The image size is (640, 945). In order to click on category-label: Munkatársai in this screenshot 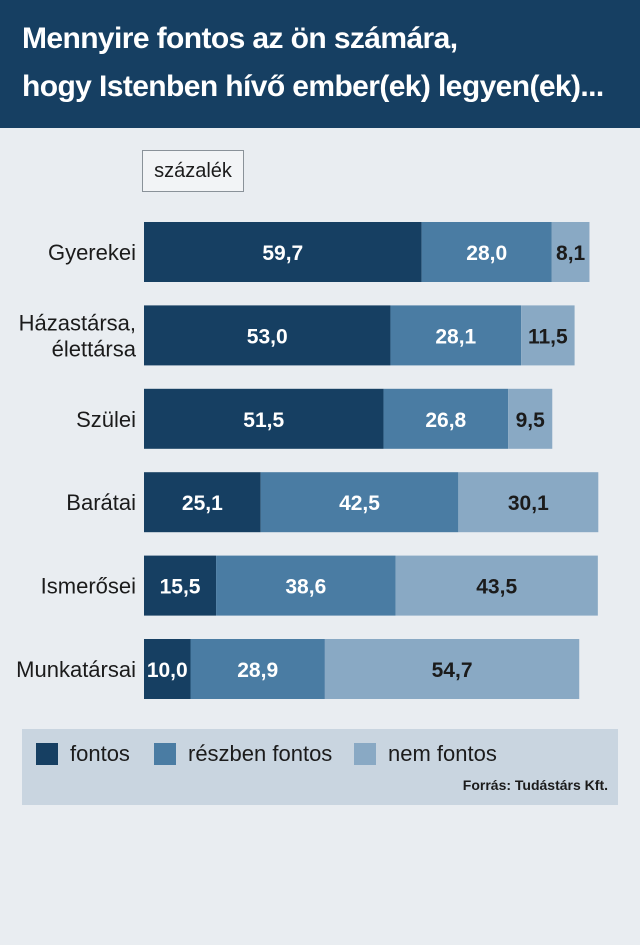, I will do `click(76, 669)`.